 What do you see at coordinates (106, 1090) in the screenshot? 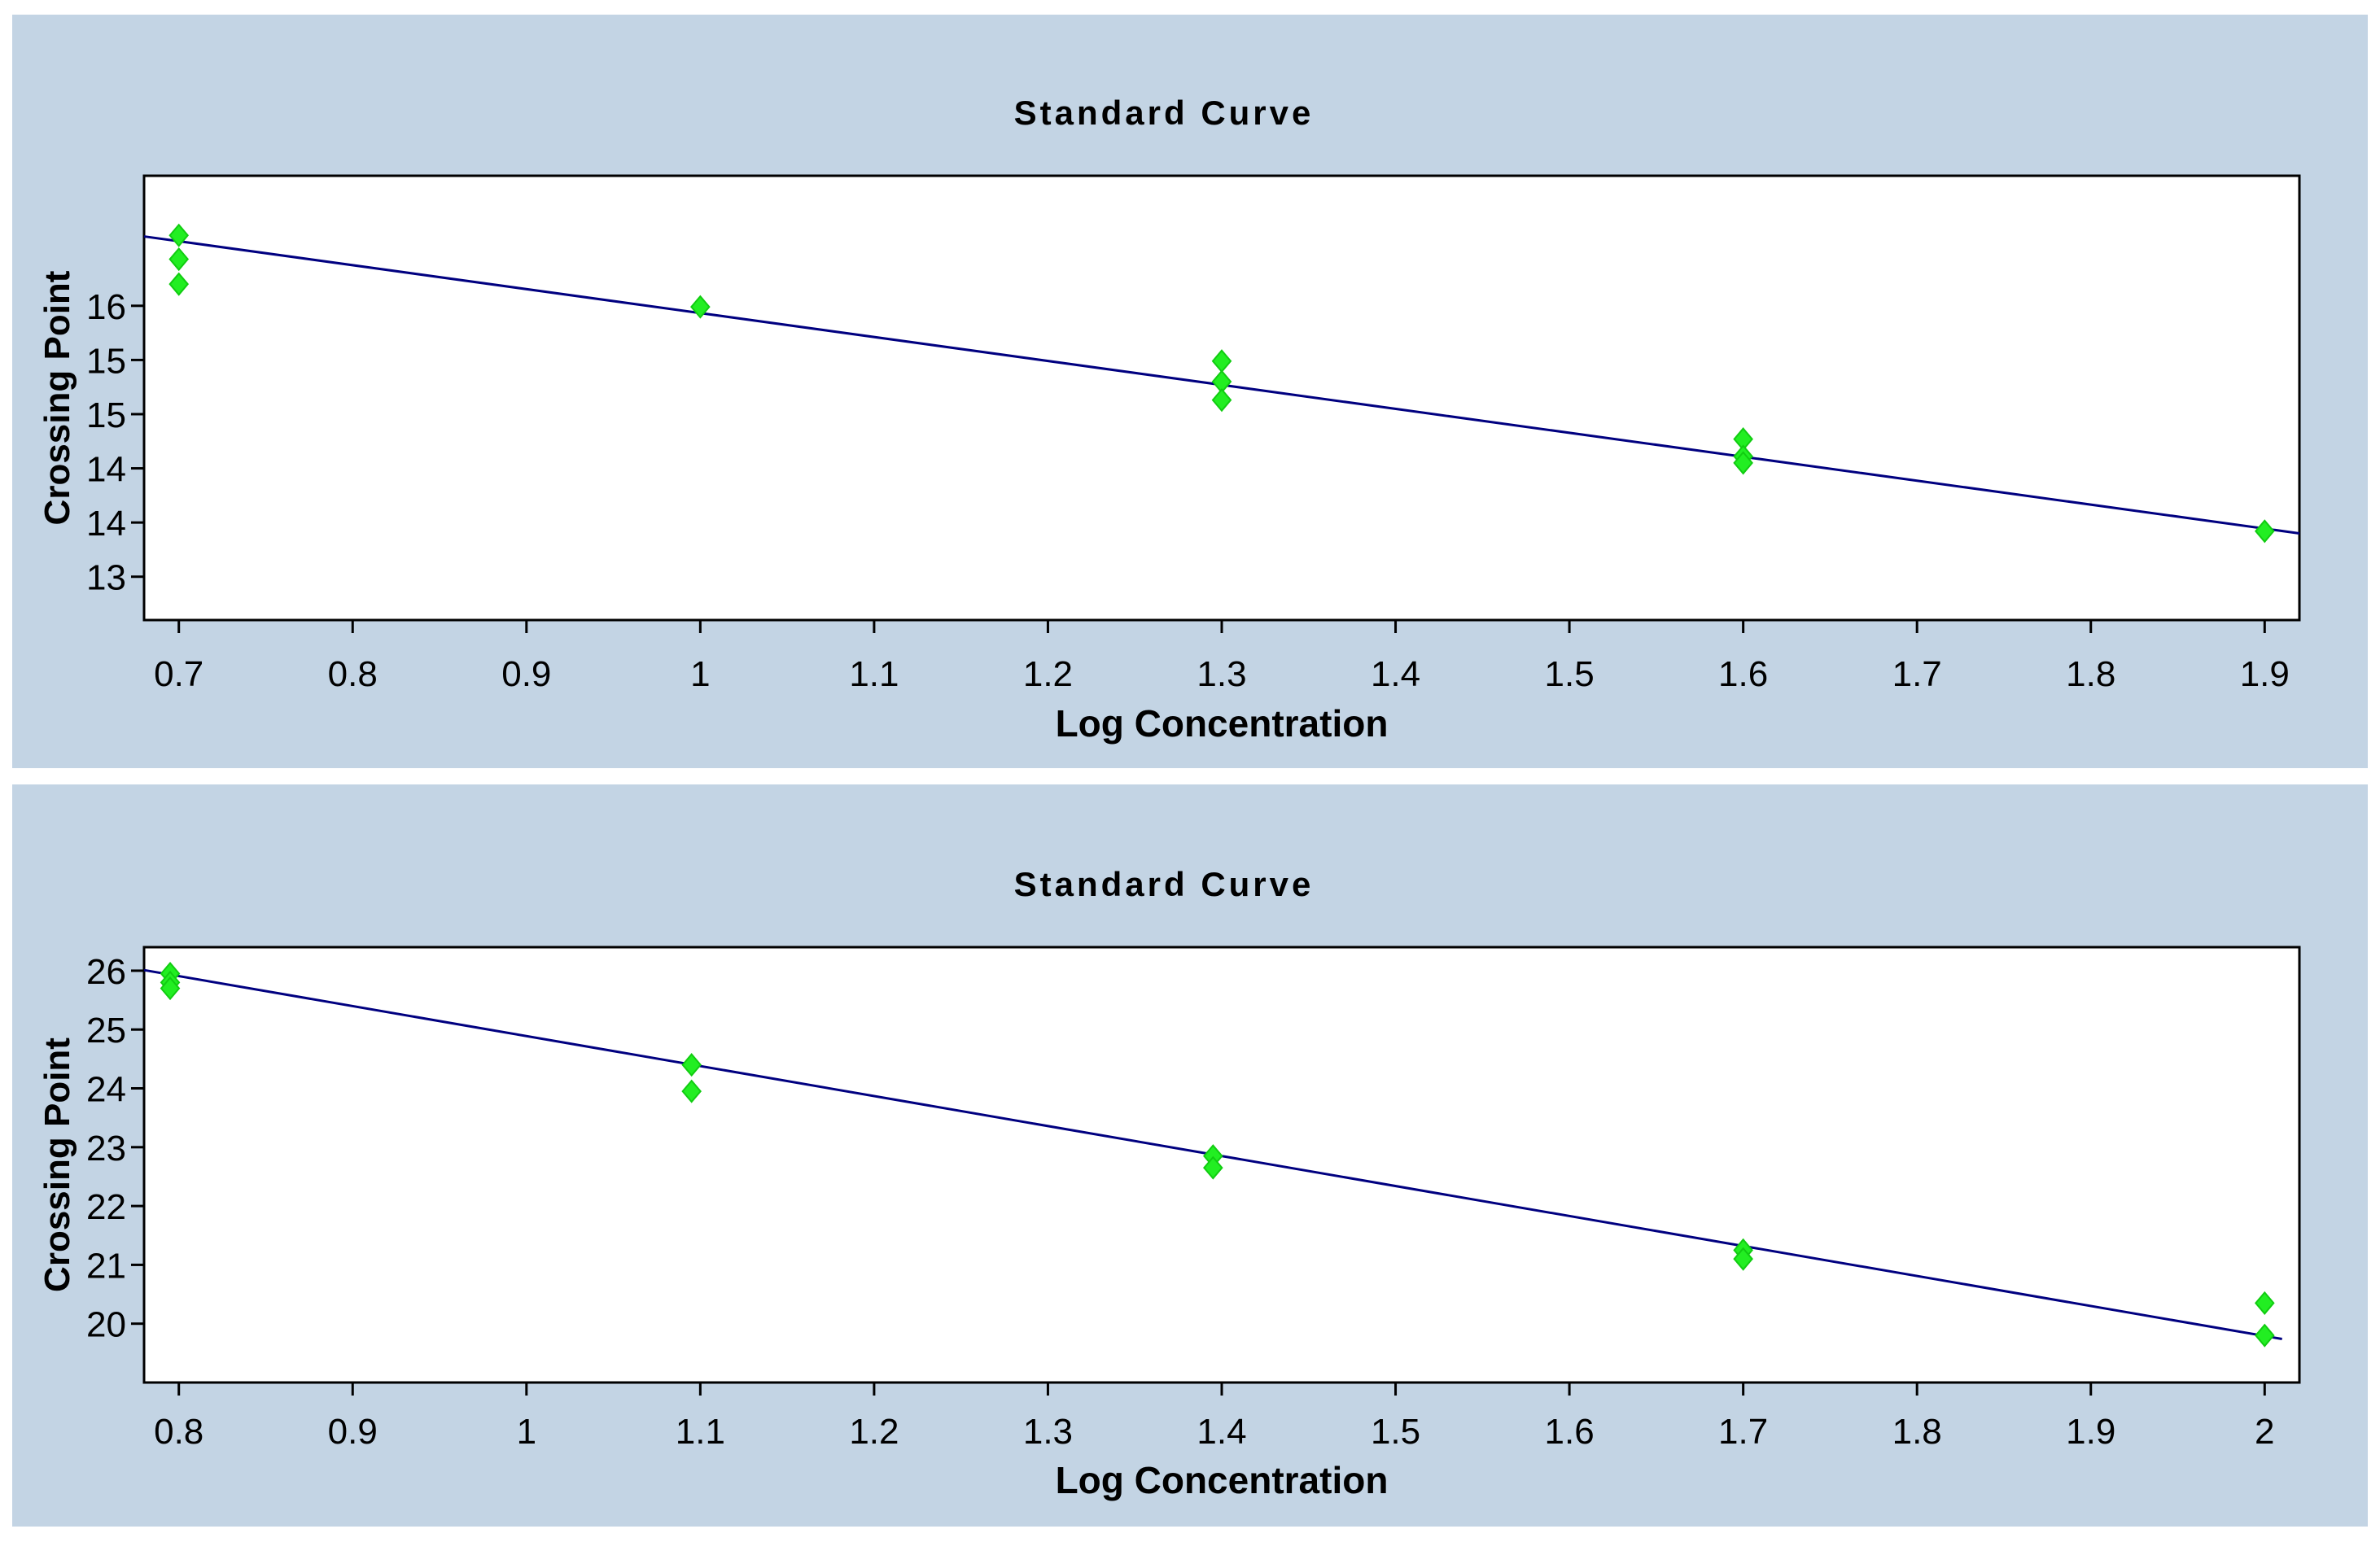
I see `y-tick-label: 24` at bounding box center [106, 1090].